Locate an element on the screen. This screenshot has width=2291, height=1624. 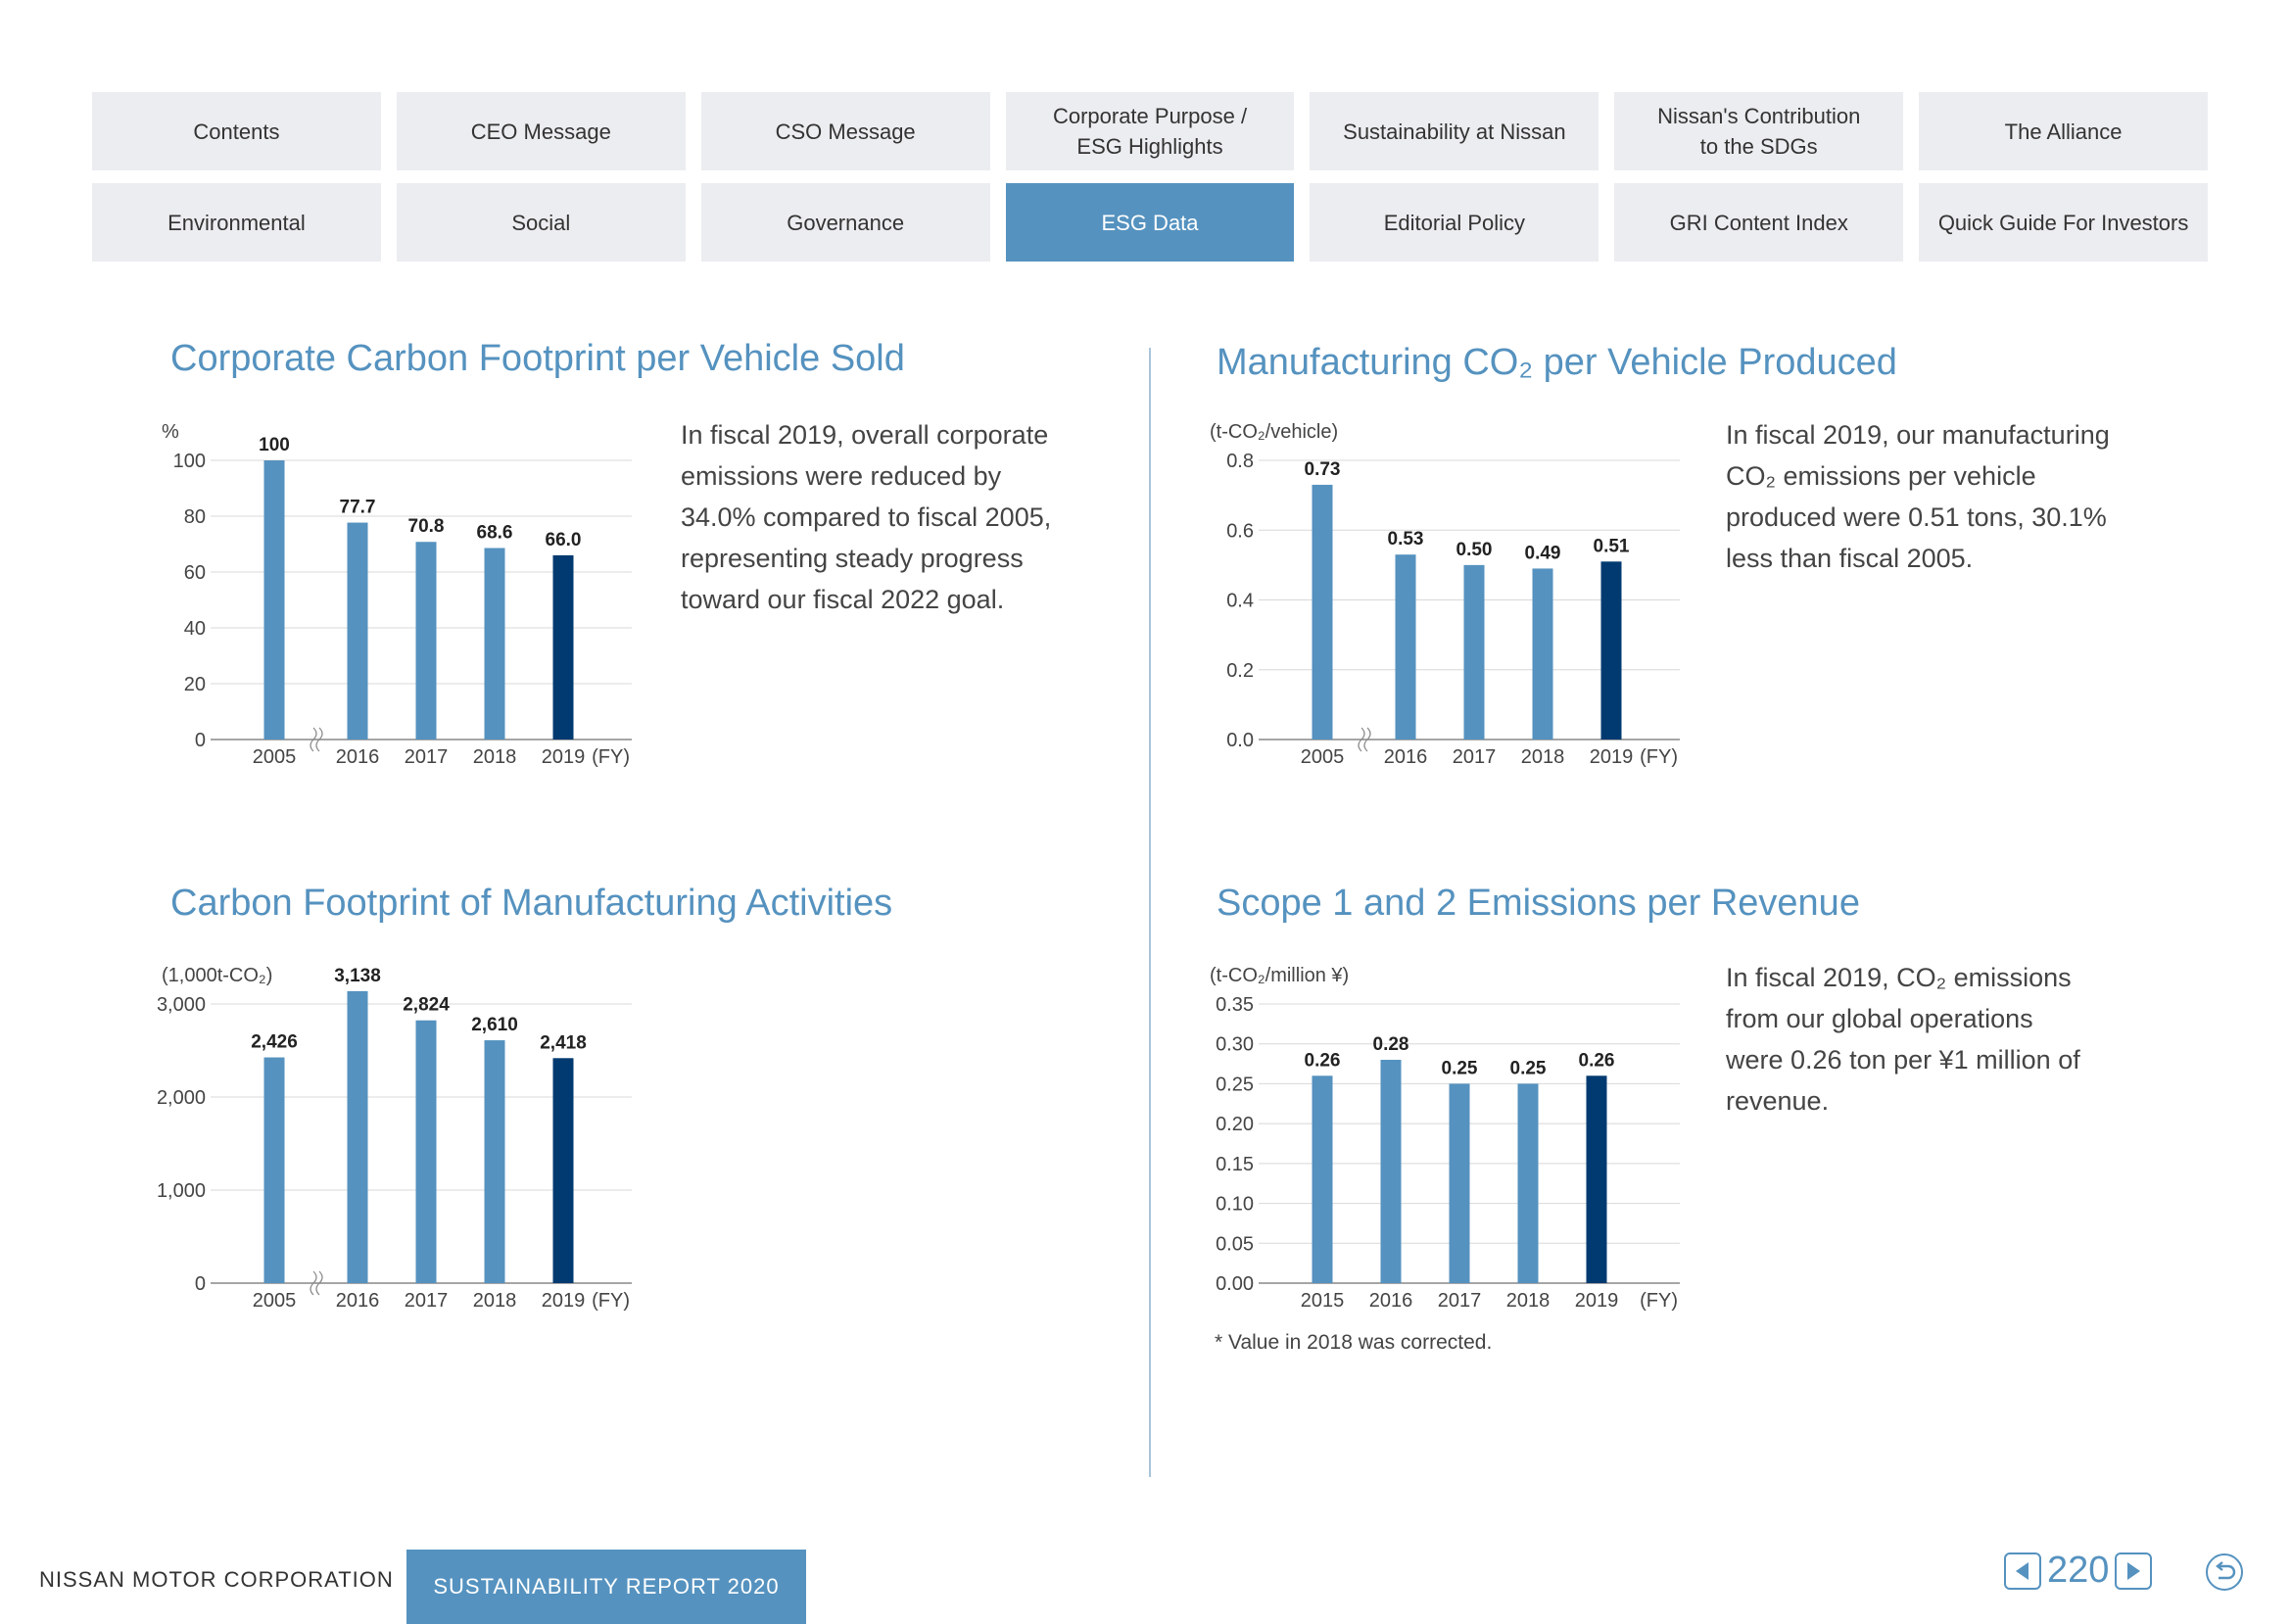
nav-button: Contents is located at coordinates (236, 131).